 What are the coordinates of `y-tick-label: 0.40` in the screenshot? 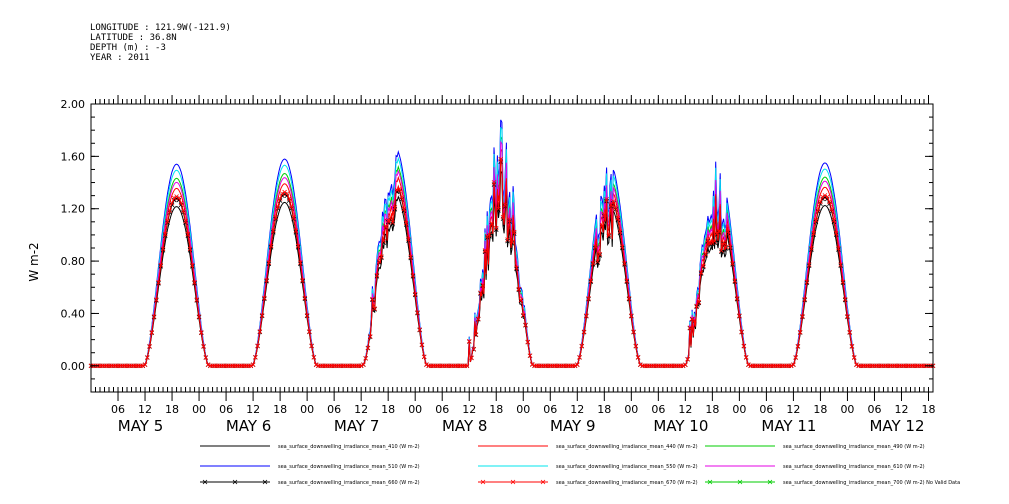 It's located at (73, 313).